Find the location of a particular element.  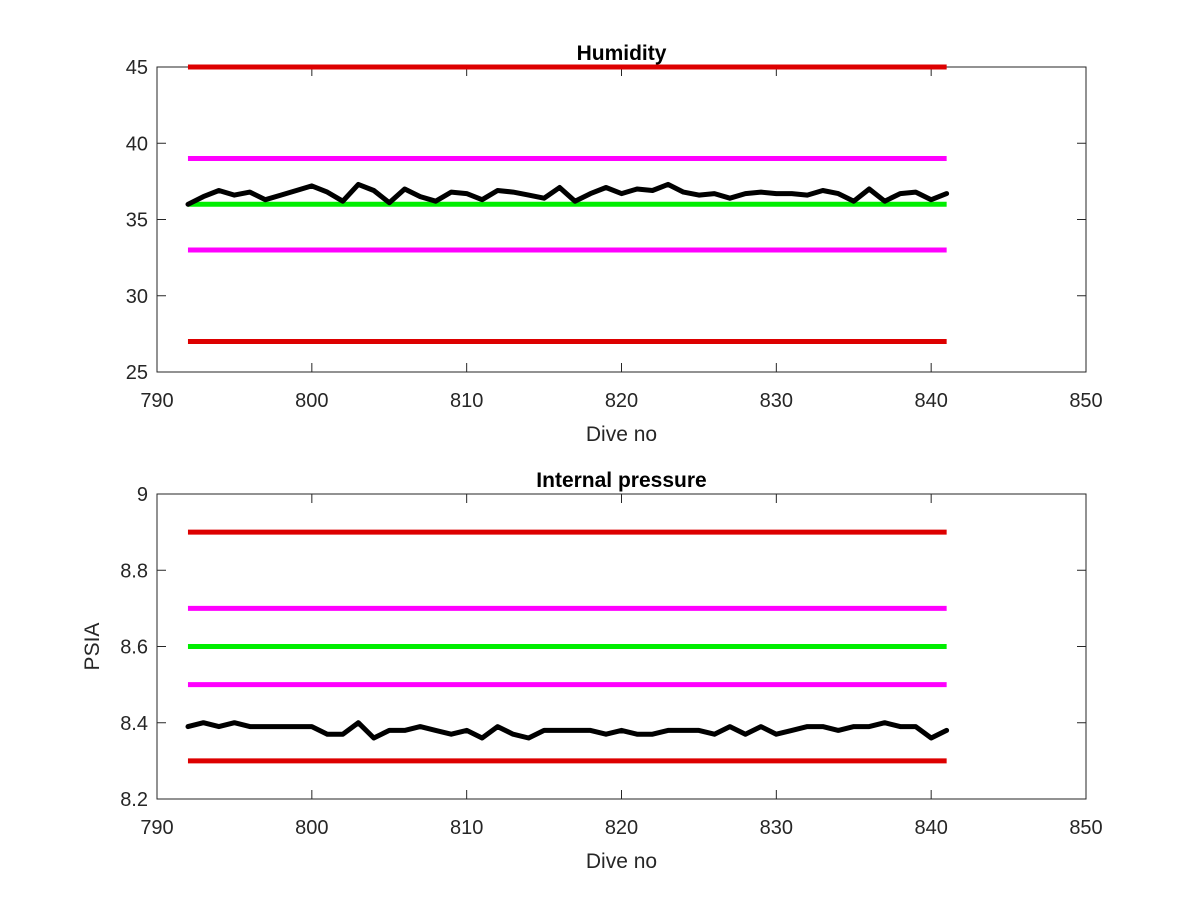

chart-1-title: Internal pressure is located at coordinates (621, 480).